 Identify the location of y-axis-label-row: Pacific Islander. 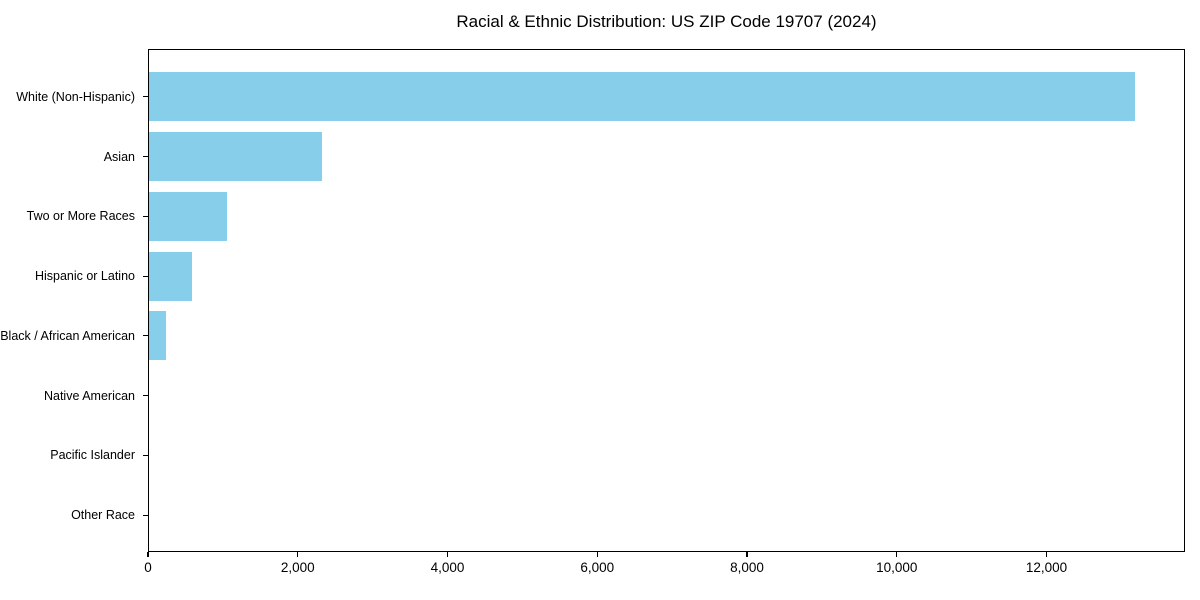
(74, 456).